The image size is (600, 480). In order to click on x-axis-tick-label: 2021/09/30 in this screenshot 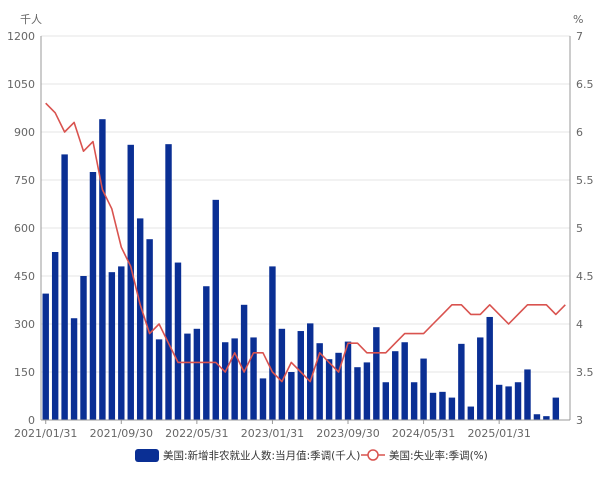, I will do `click(121, 433)`.